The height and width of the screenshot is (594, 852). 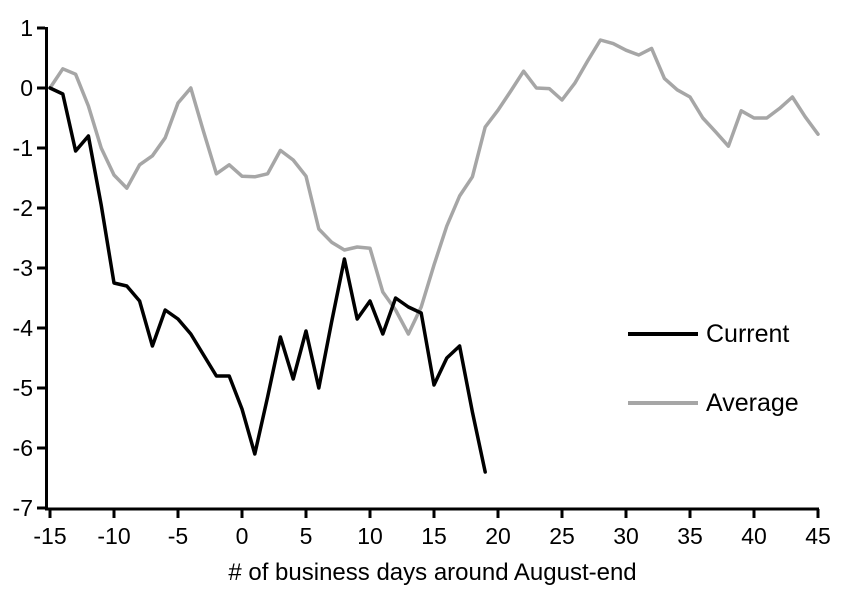 What do you see at coordinates (23, 508) in the screenshot?
I see `y-tick-label: -7` at bounding box center [23, 508].